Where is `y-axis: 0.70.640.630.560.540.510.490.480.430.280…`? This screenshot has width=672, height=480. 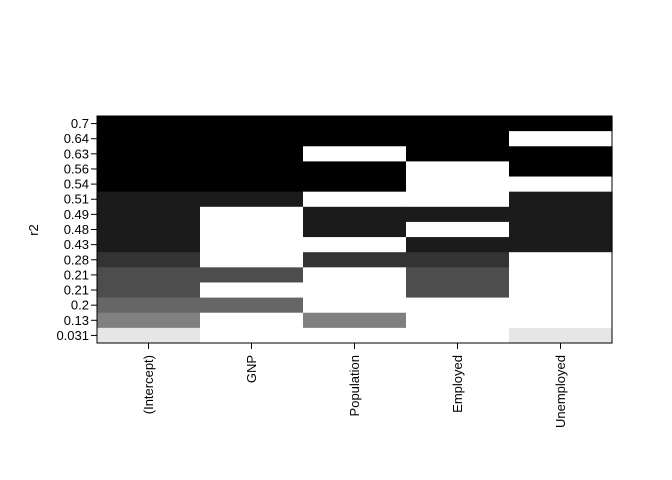
y-axis: 0.70.640.630.560.540.510.490.480.430.280… is located at coordinates (76, 229).